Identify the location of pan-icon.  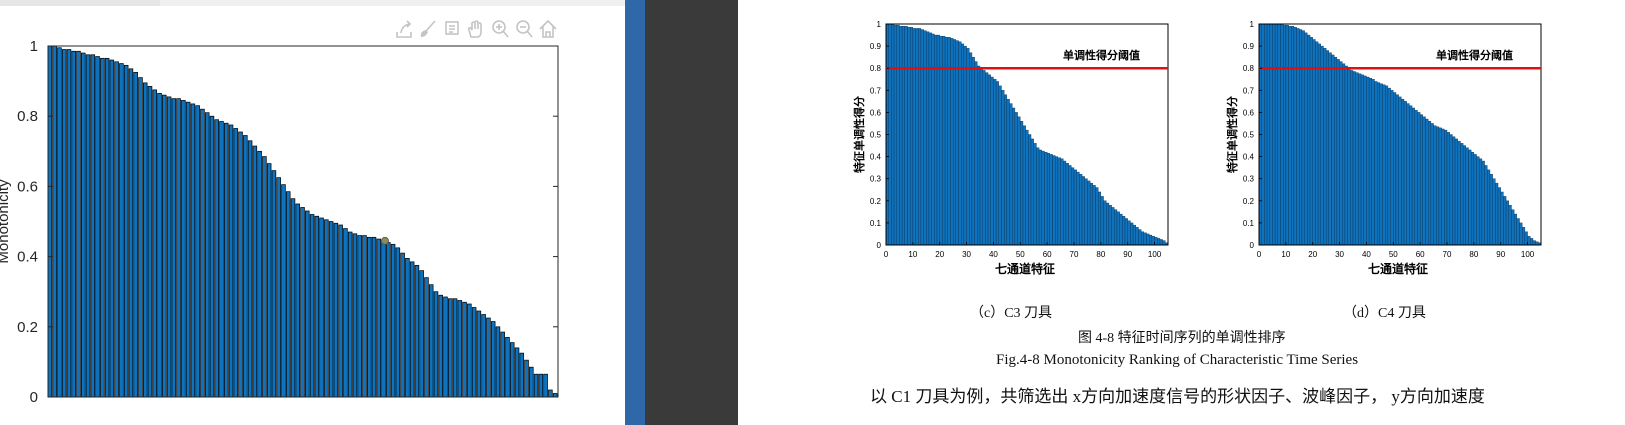
(474, 29).